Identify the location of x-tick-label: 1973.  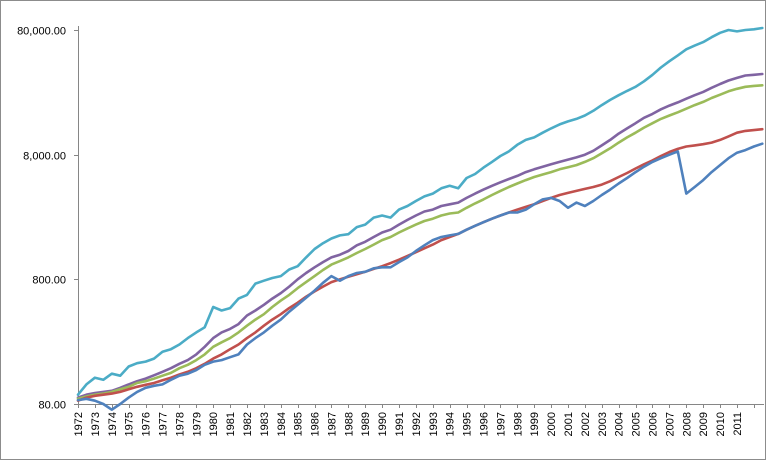
(96, 424).